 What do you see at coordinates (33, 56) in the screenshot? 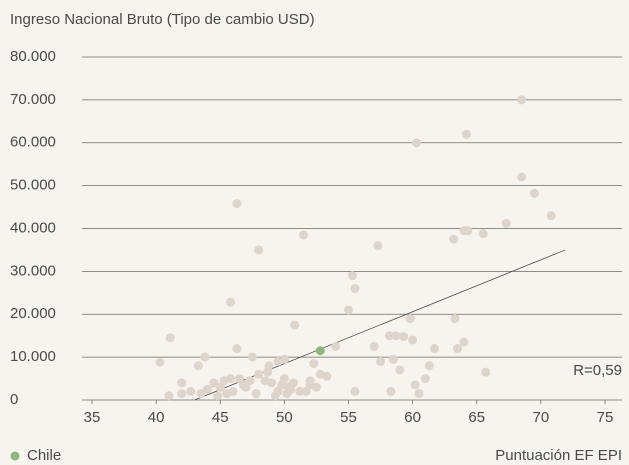
I see `y-tick-label: 80.000` at bounding box center [33, 56].